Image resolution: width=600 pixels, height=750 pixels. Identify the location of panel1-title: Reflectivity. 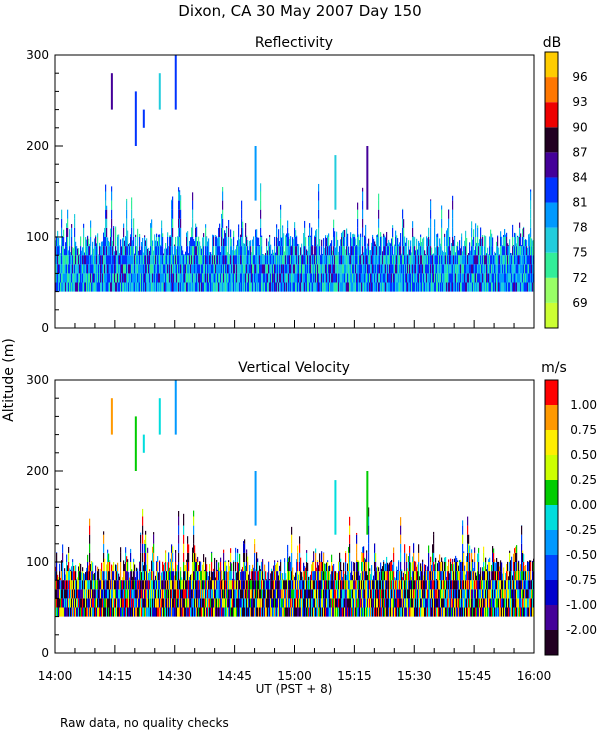
(294, 43).